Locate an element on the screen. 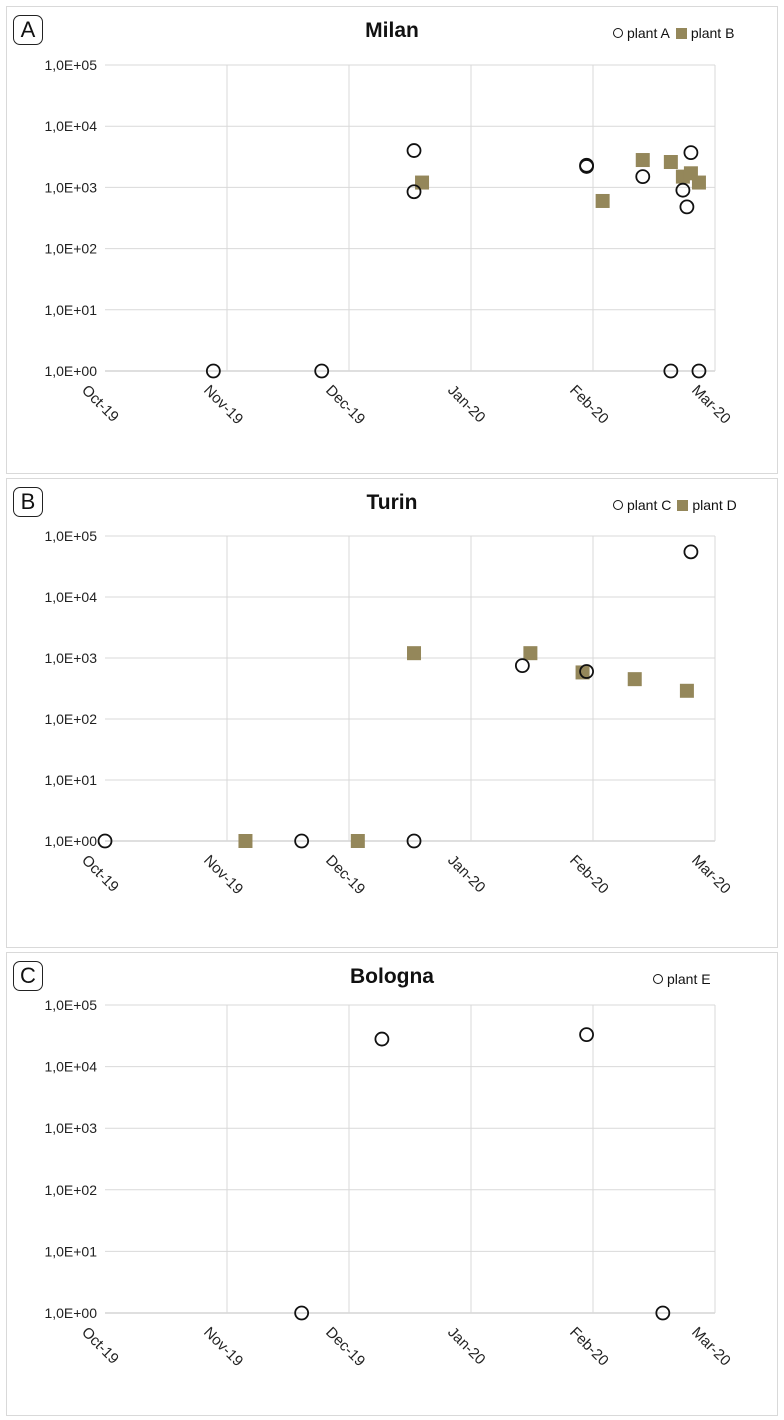  legend-item-plant-d: plant D is located at coordinates (707, 505).